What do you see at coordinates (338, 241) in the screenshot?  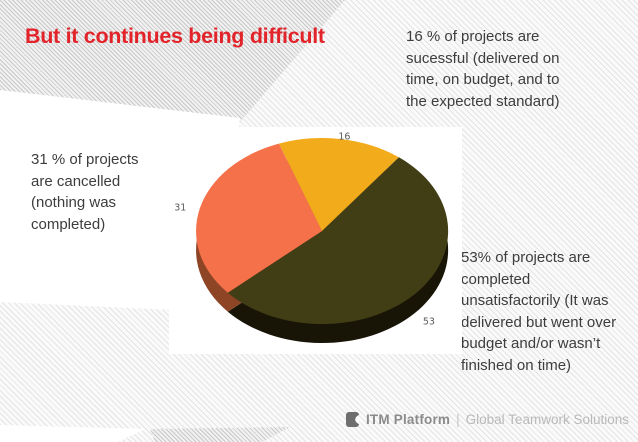 I see `pie-slice-top-completed-unsatisfactorily` at bounding box center [338, 241].